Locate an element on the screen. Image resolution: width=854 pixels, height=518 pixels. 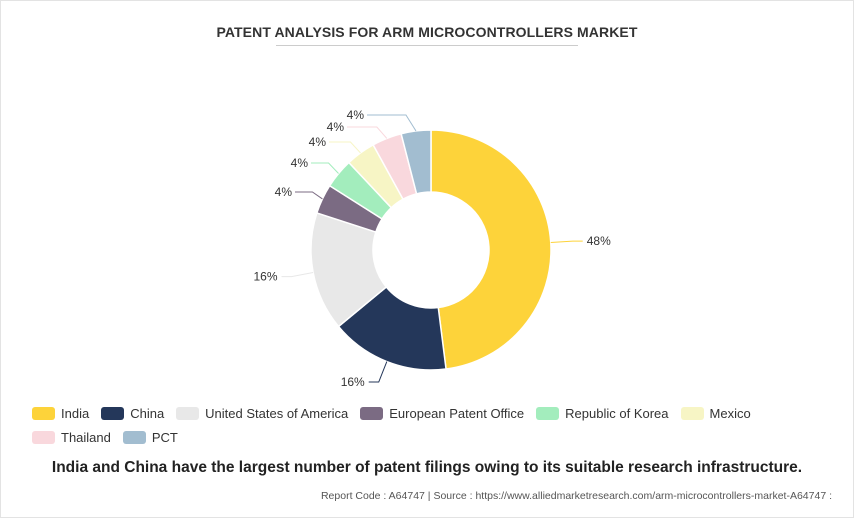
legend-label: China is located at coordinates (147, 413).